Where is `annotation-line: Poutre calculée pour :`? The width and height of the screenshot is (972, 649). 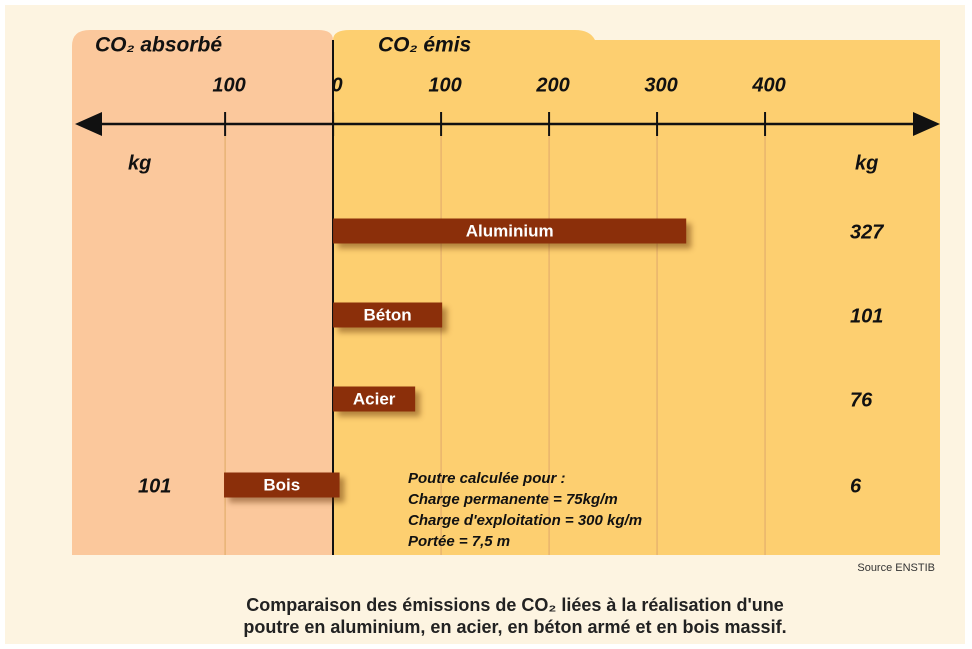
annotation-line: Poutre calculée pour : is located at coordinates (487, 478).